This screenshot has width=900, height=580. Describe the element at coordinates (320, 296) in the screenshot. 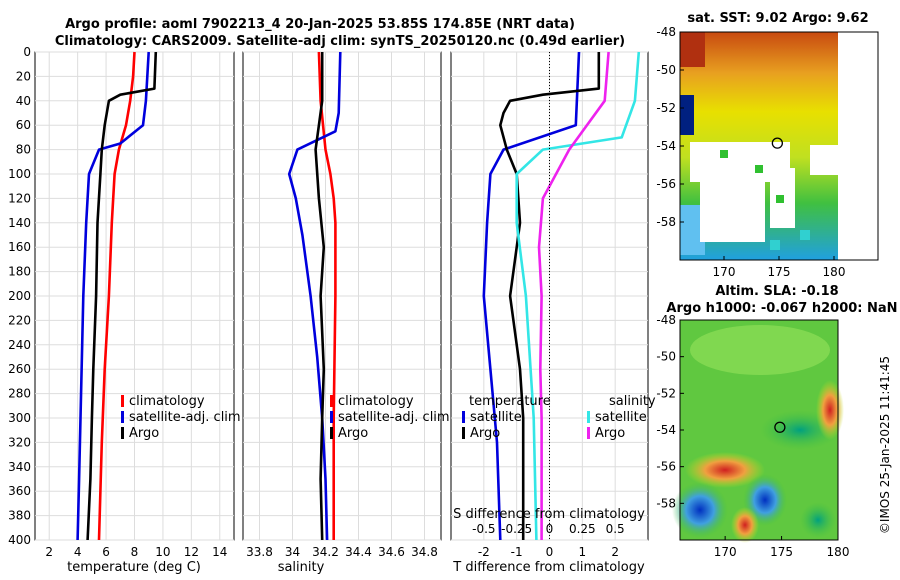

I see `salinity-series-argo` at that location.